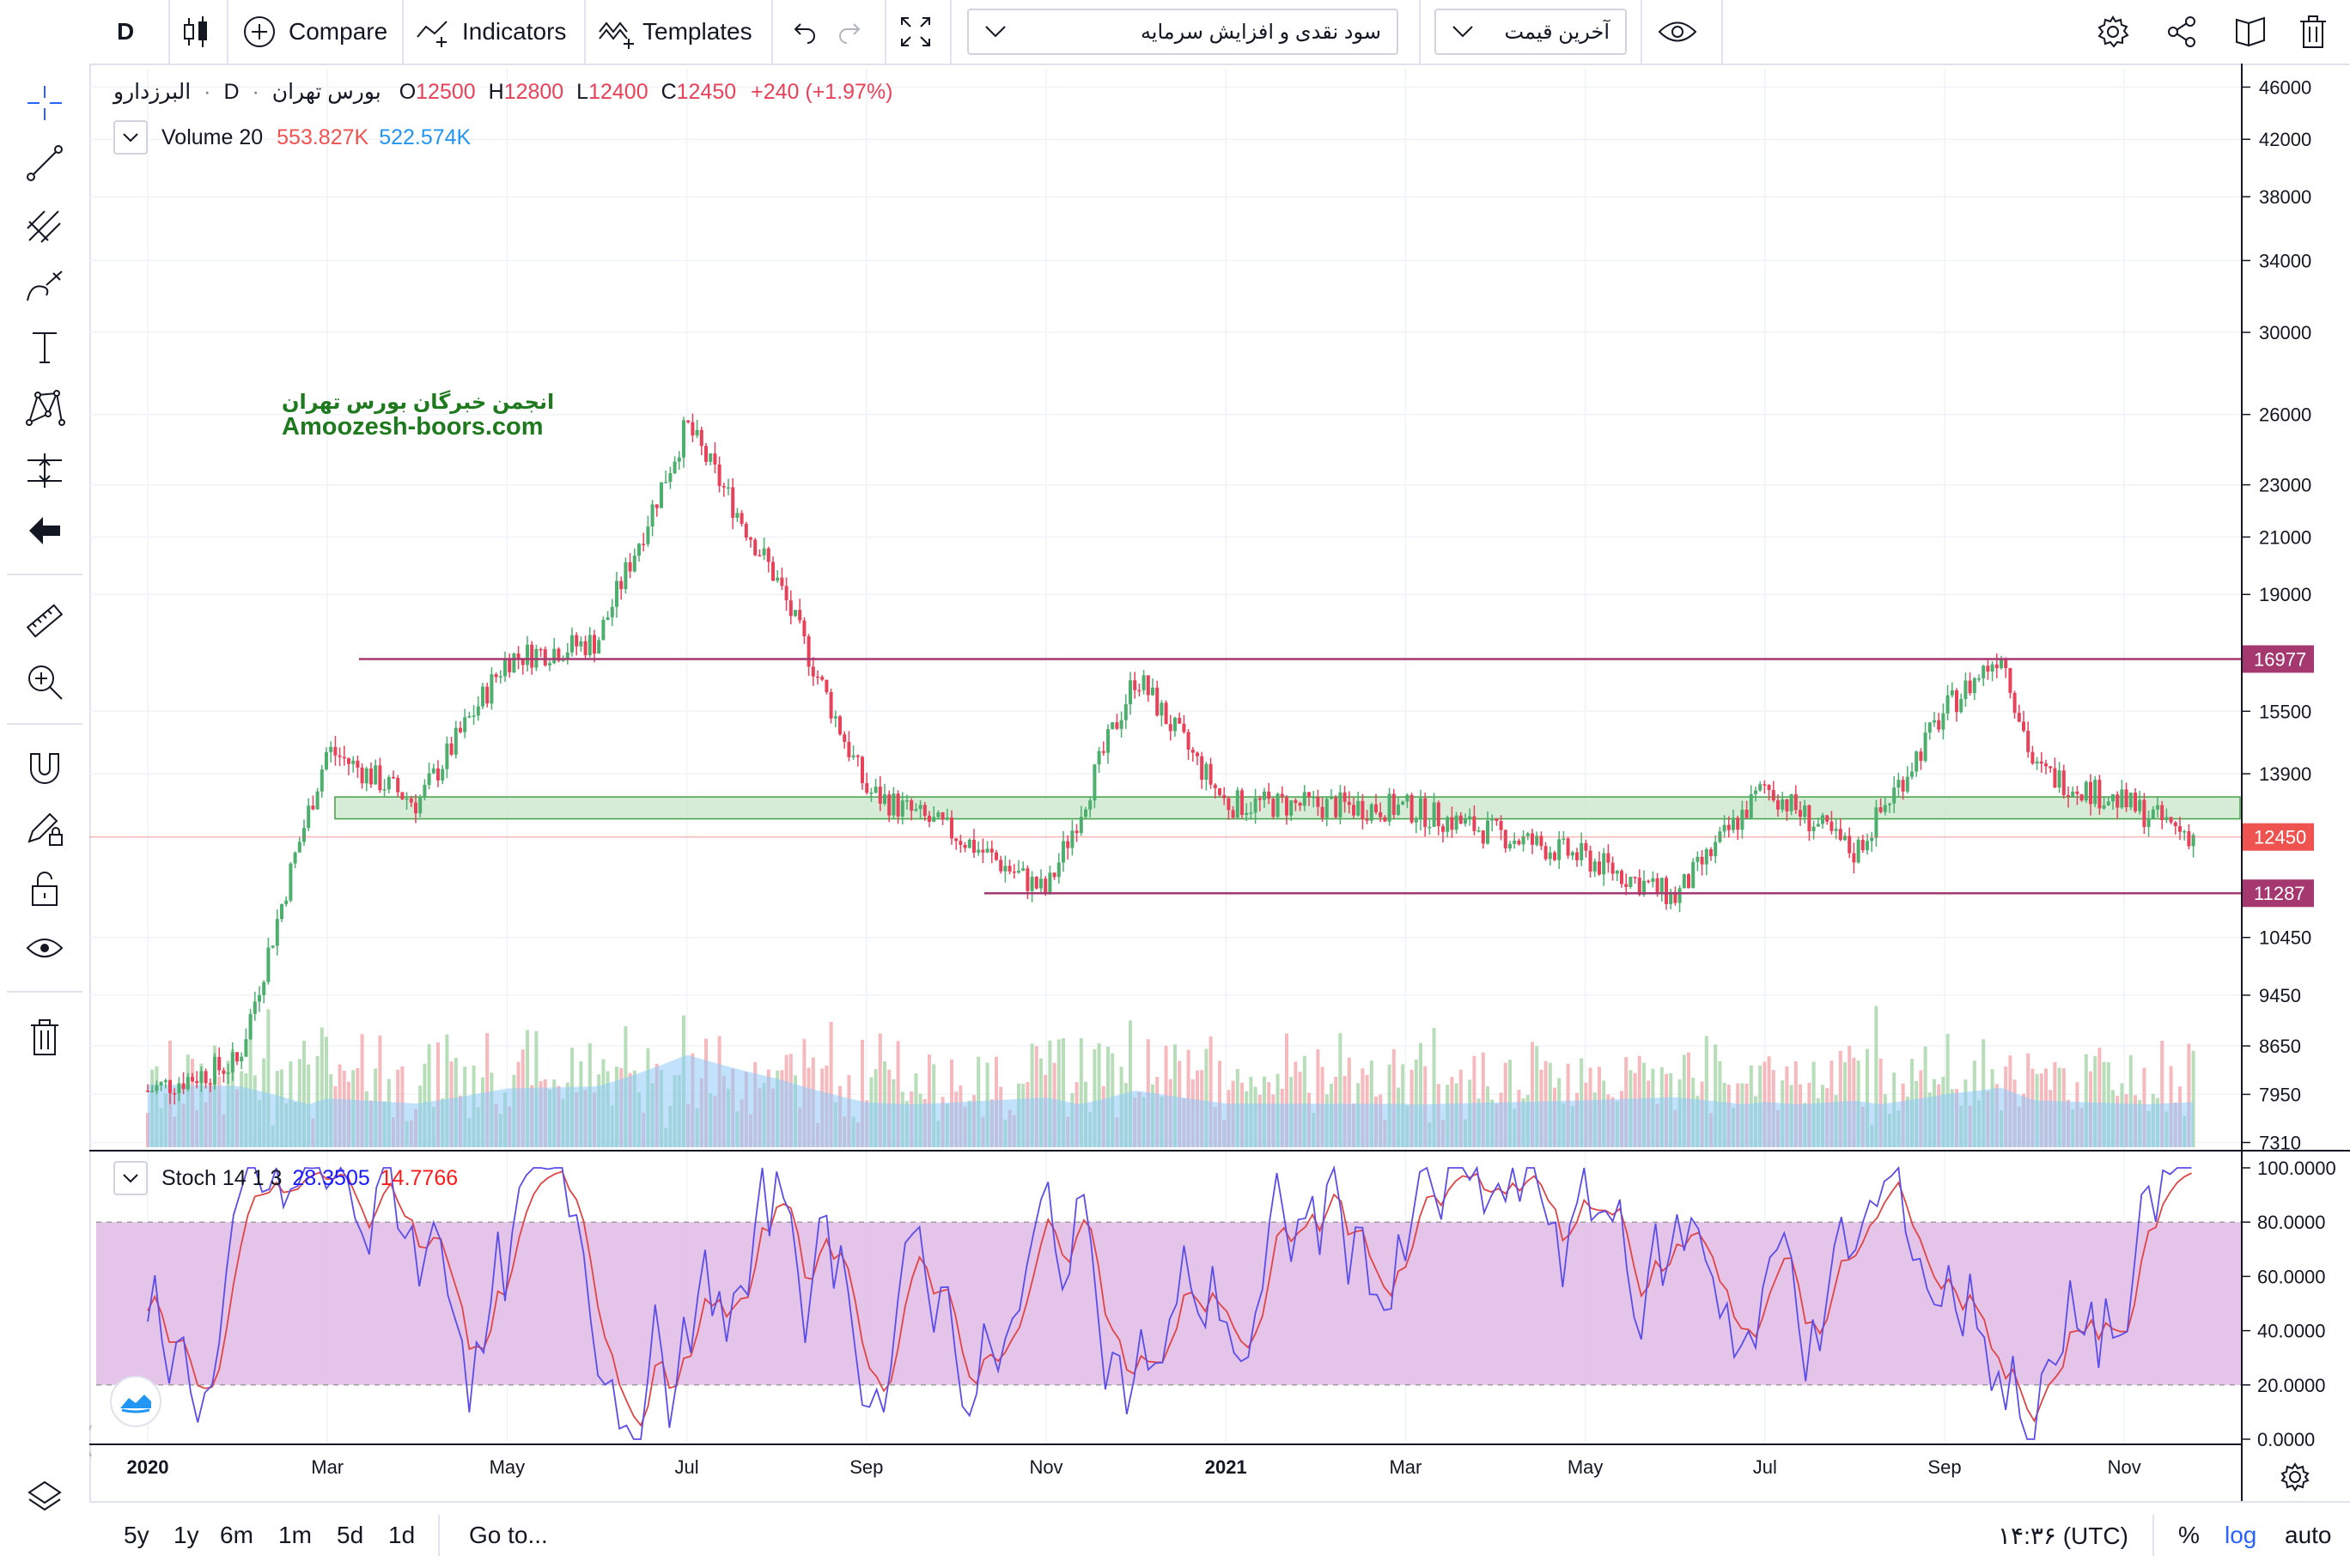 Image resolution: width=2350 pixels, height=1568 pixels. What do you see at coordinates (1677, 32) in the screenshot?
I see `visibility-button` at bounding box center [1677, 32].